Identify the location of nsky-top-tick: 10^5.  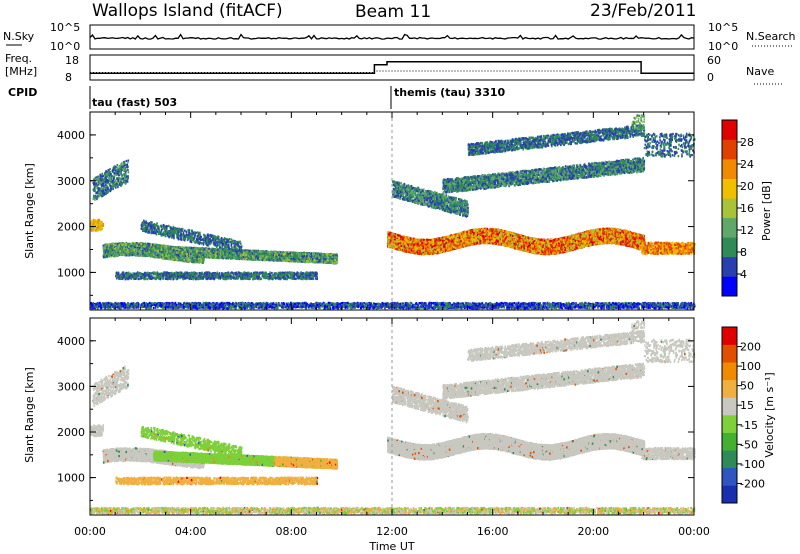
(65, 27).